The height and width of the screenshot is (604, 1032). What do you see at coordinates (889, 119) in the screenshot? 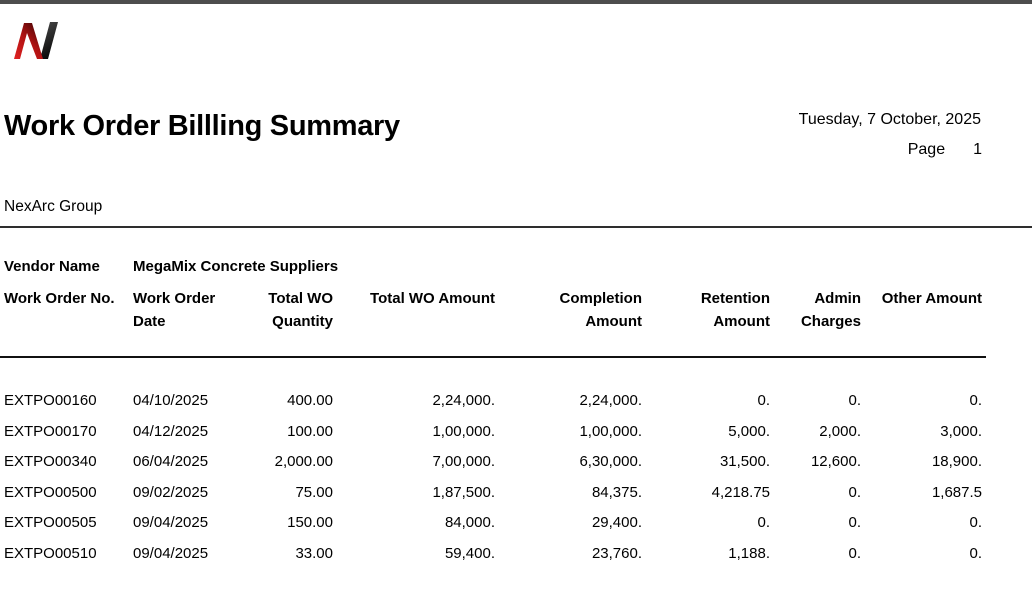
I see `report-date: Tuesday, 7 October, 2025` at bounding box center [889, 119].